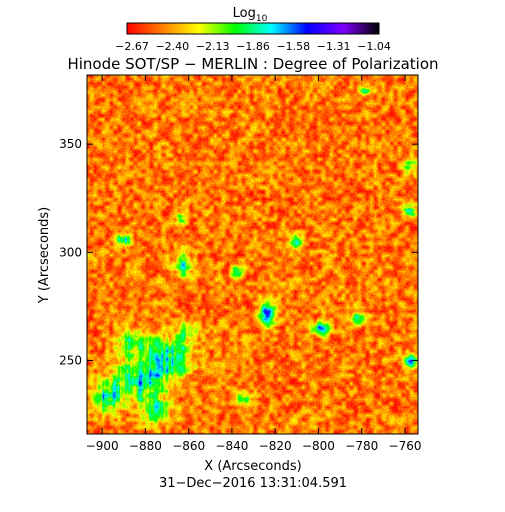 Image resolution: width=505 pixels, height=512 pixels. Describe the element at coordinates (250, 15) in the screenshot. I see `colorbar-title: Log10` at that location.